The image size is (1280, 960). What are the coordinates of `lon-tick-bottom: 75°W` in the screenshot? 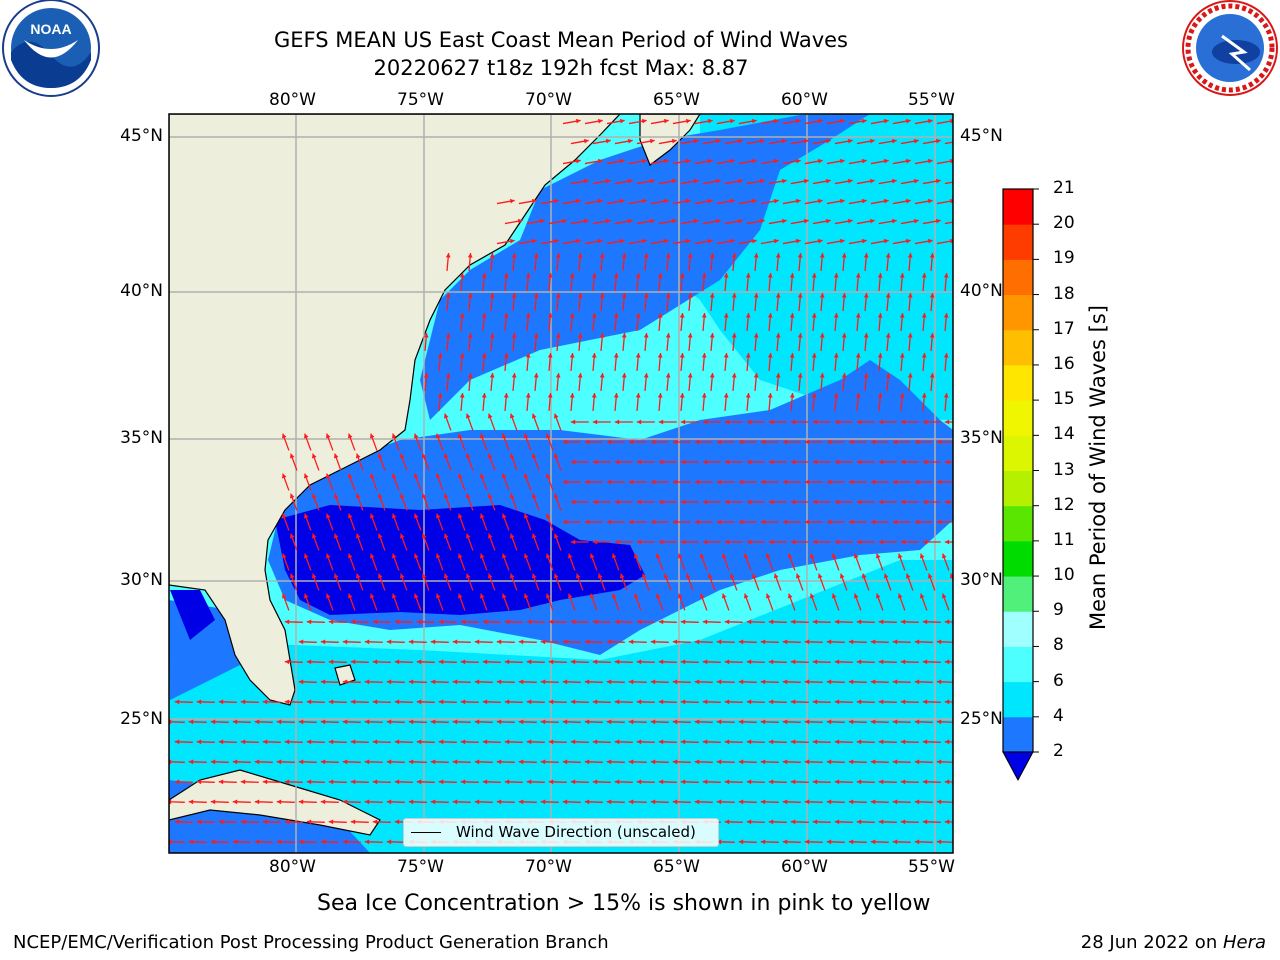 It's located at (420, 867).